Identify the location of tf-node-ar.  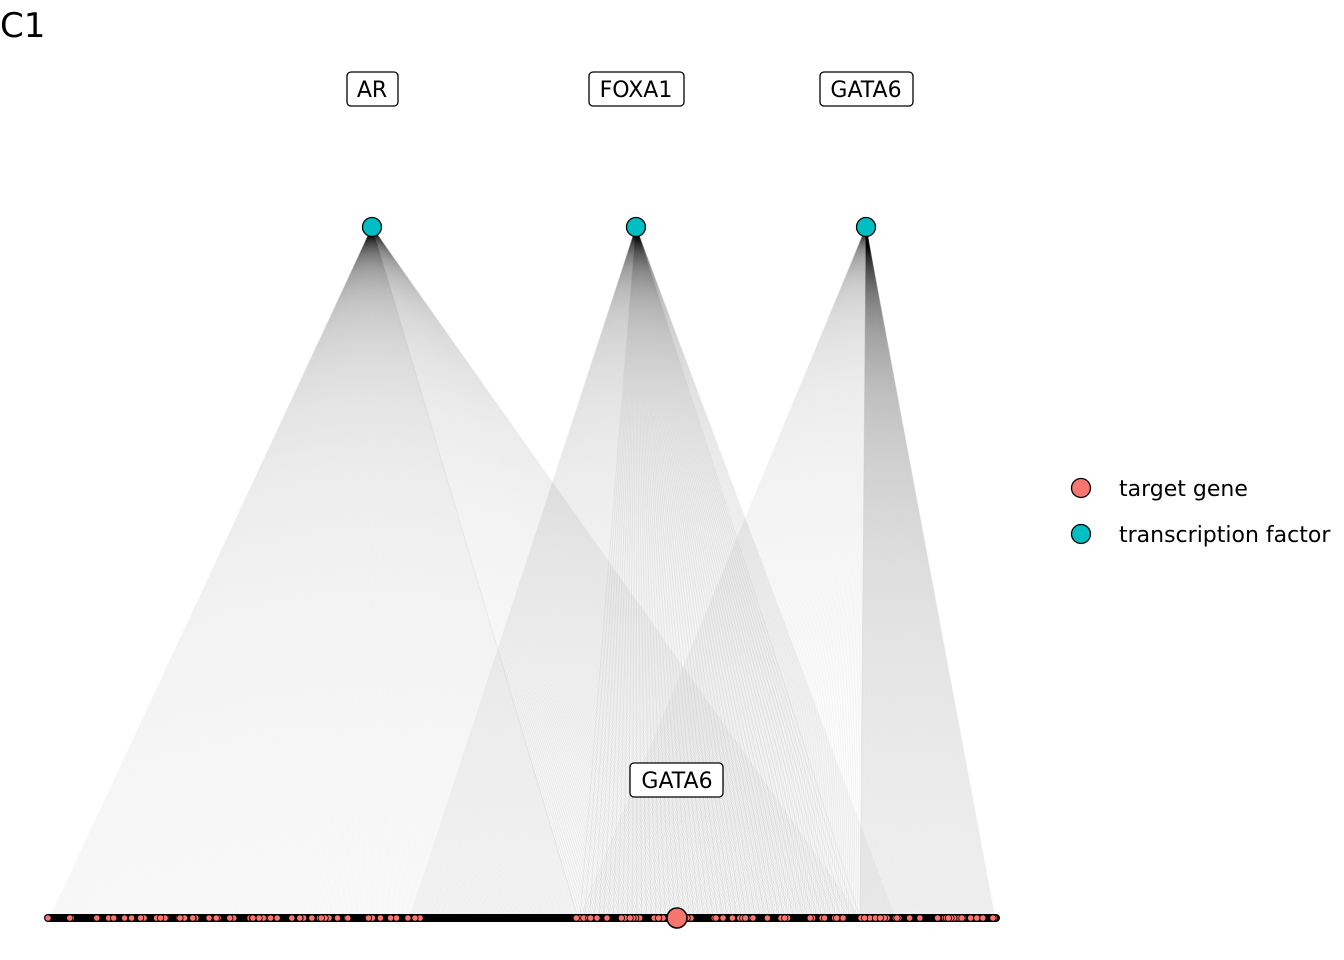
(372, 227).